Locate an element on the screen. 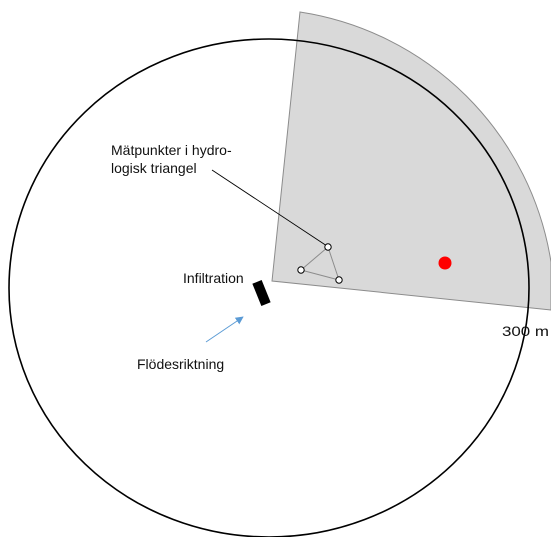 The width and height of the screenshot is (551, 537). hydrological-triangle is located at coordinates (319, 263).